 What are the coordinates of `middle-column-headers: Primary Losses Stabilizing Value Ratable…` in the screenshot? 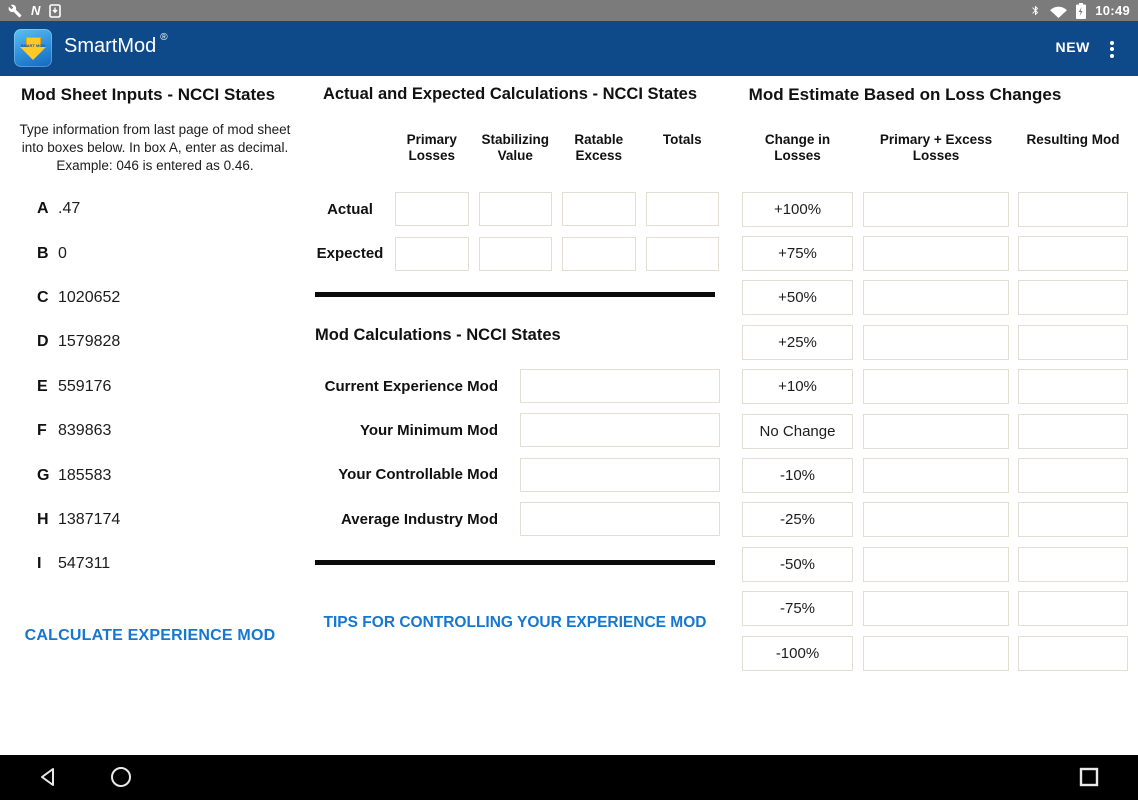 It's located at (557, 147).